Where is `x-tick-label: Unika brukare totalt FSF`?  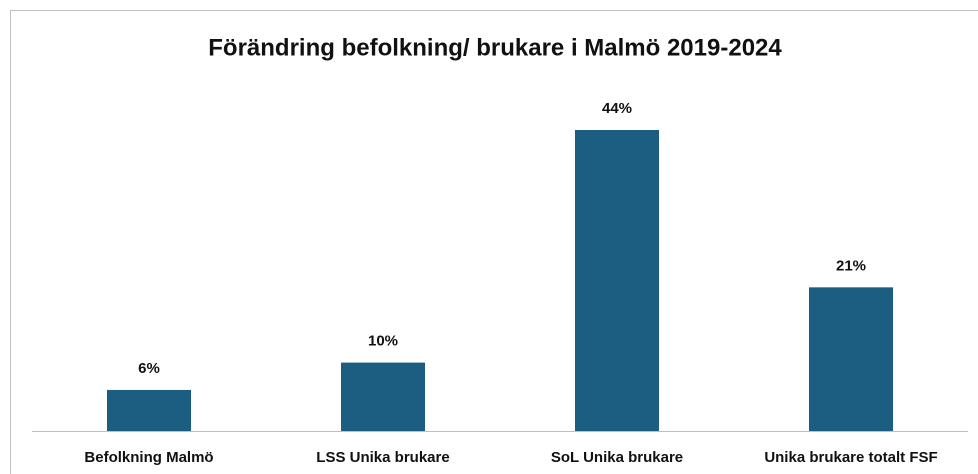
x-tick-label: Unika brukare totalt FSF is located at coordinates (850, 457).